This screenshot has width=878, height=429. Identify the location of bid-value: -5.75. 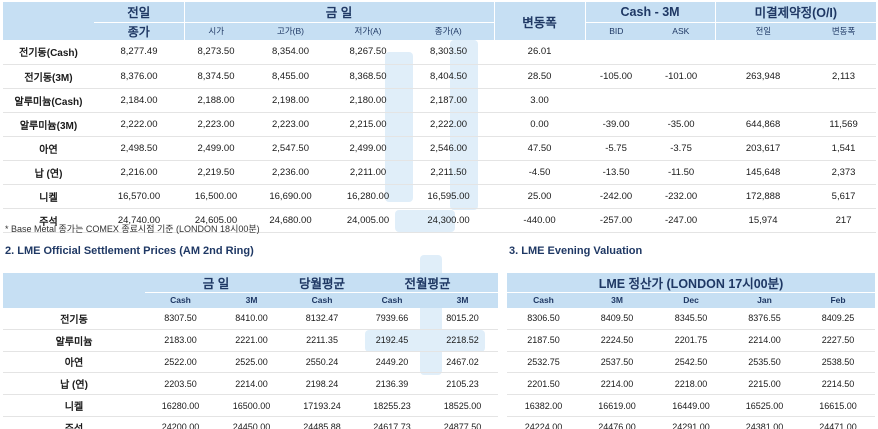
(616, 148).